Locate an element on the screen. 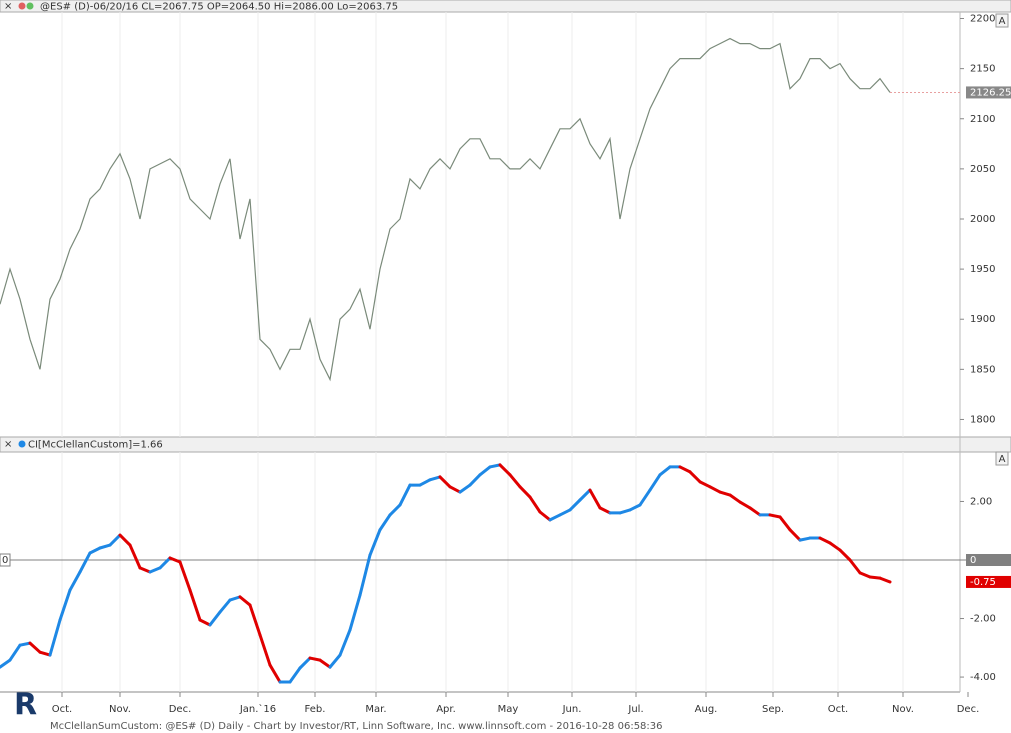  y-tick-label: 2.00 is located at coordinates (981, 501).